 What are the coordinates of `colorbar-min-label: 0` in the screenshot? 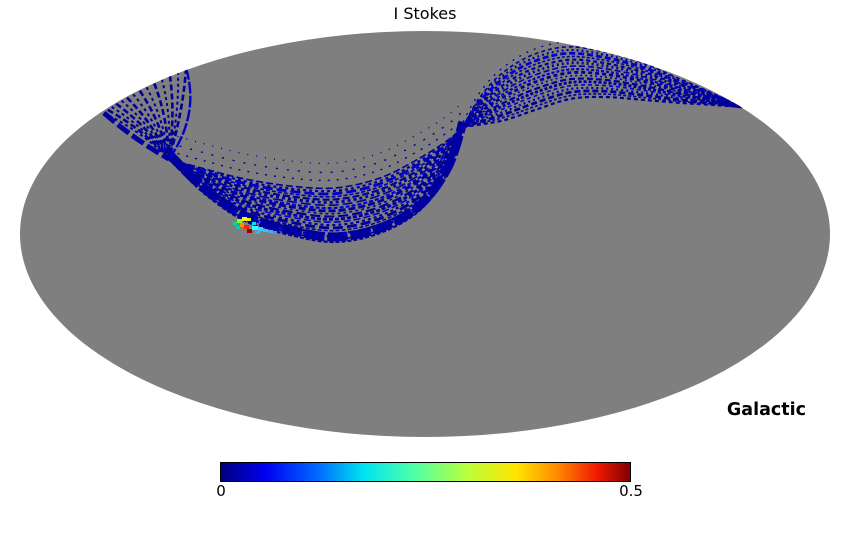 It's located at (221, 491).